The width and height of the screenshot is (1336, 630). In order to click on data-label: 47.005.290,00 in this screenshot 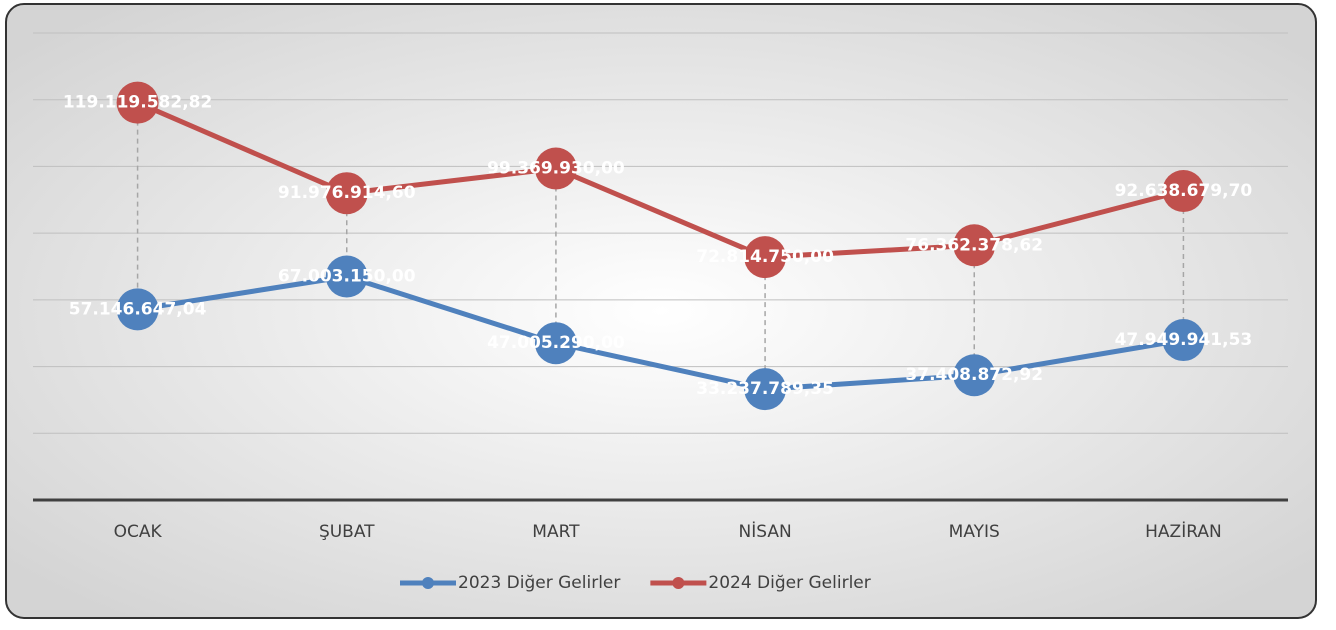, I will do `click(556, 343)`.